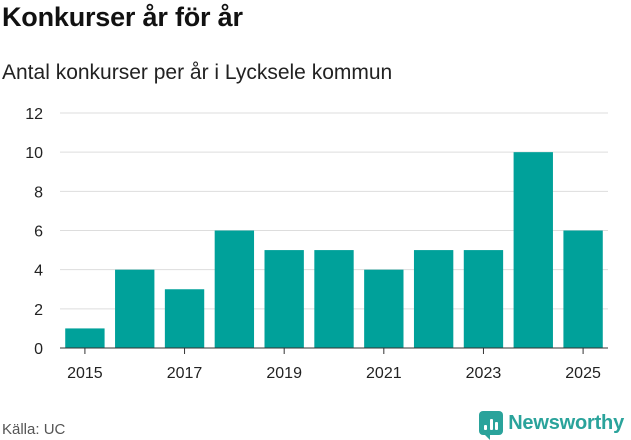  What do you see at coordinates (135, 308) in the screenshot?
I see `bar-2016` at bounding box center [135, 308].